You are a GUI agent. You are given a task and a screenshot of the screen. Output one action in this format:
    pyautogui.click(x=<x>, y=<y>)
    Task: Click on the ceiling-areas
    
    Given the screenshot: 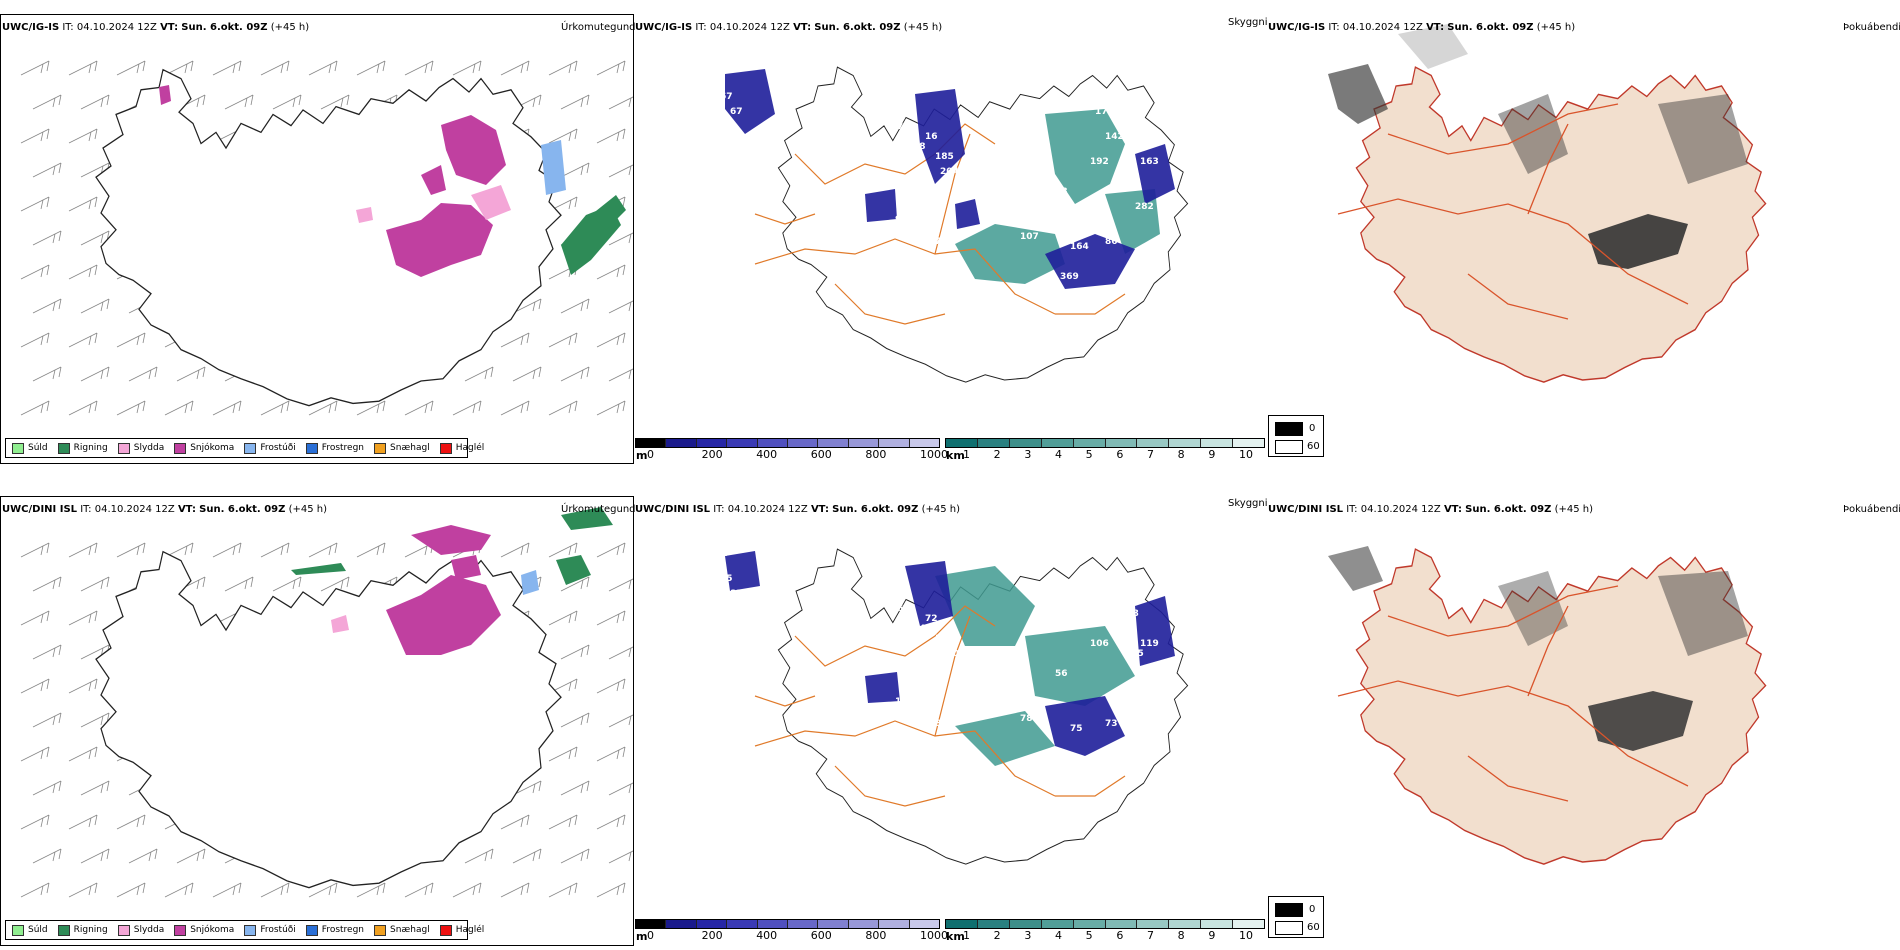 What is the action you would take?
    pyautogui.click(x=950, y=653)
    